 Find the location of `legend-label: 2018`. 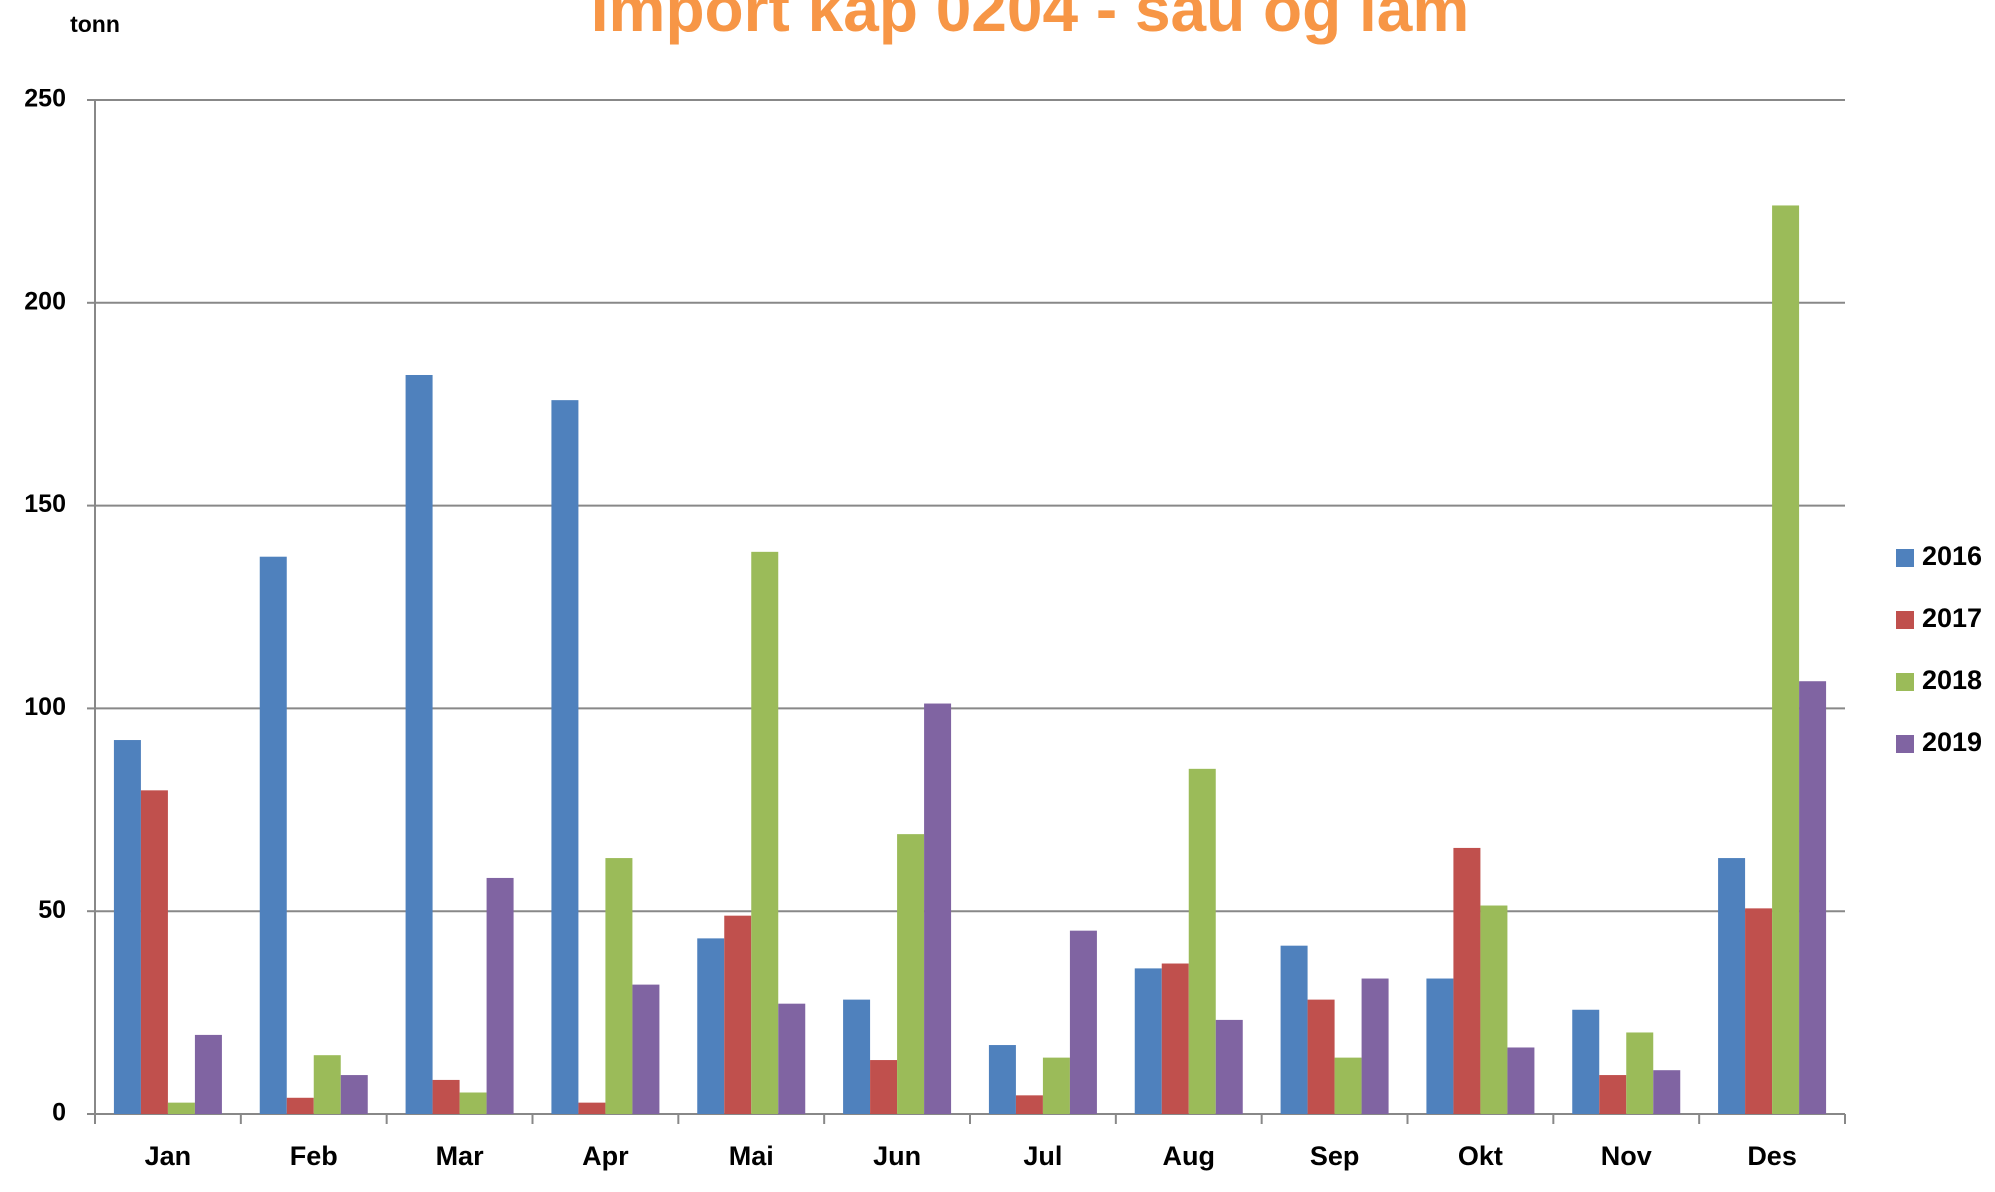

legend-label: 2018 is located at coordinates (1952, 680).